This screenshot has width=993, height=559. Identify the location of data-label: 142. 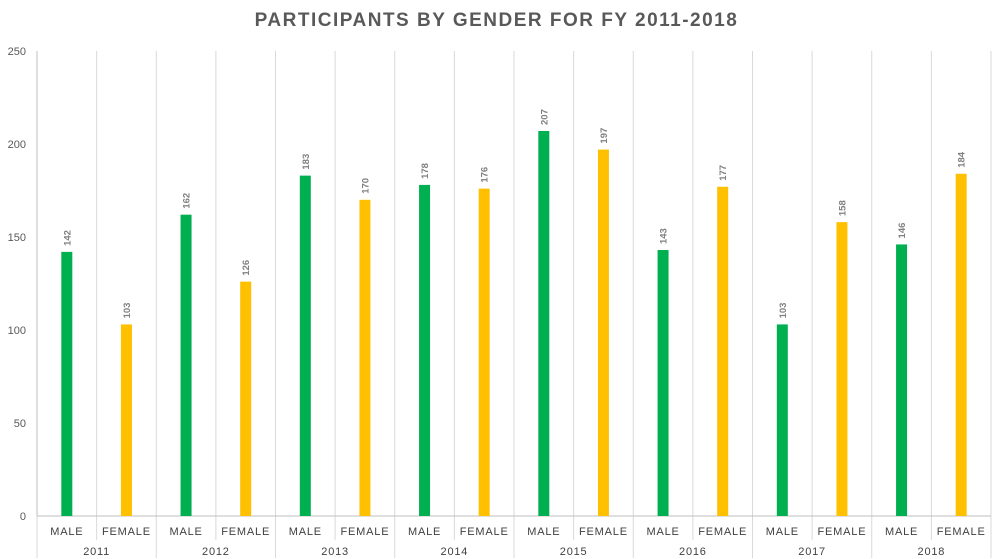
(67, 238).